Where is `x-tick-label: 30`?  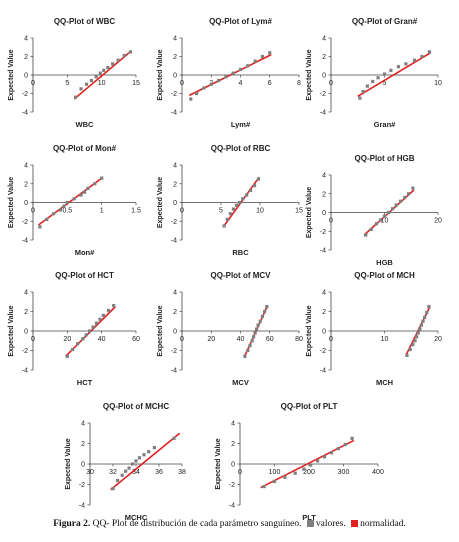
x-tick-label: 30 is located at coordinates (90, 472).